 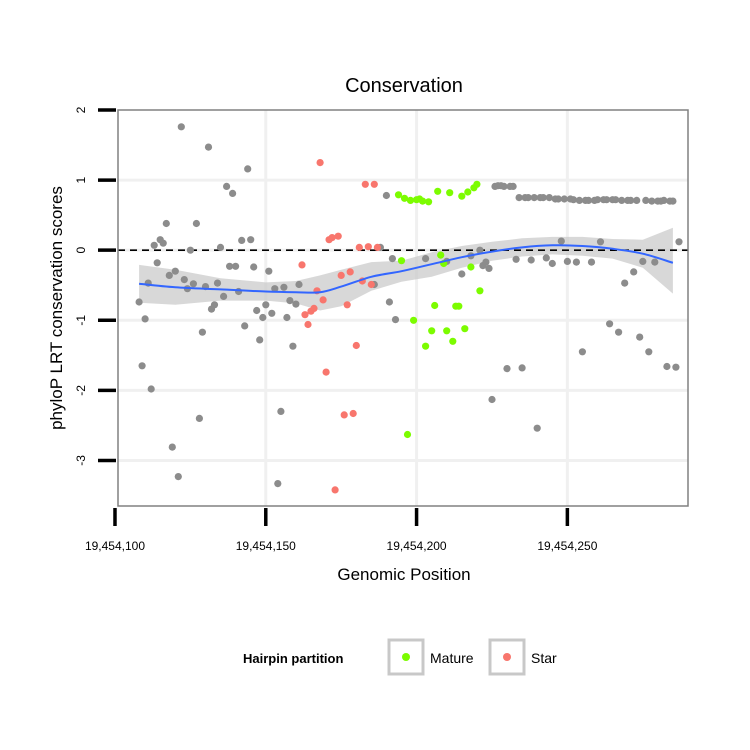 I want to click on y-tick-label-4: 1, so click(x=81, y=179).